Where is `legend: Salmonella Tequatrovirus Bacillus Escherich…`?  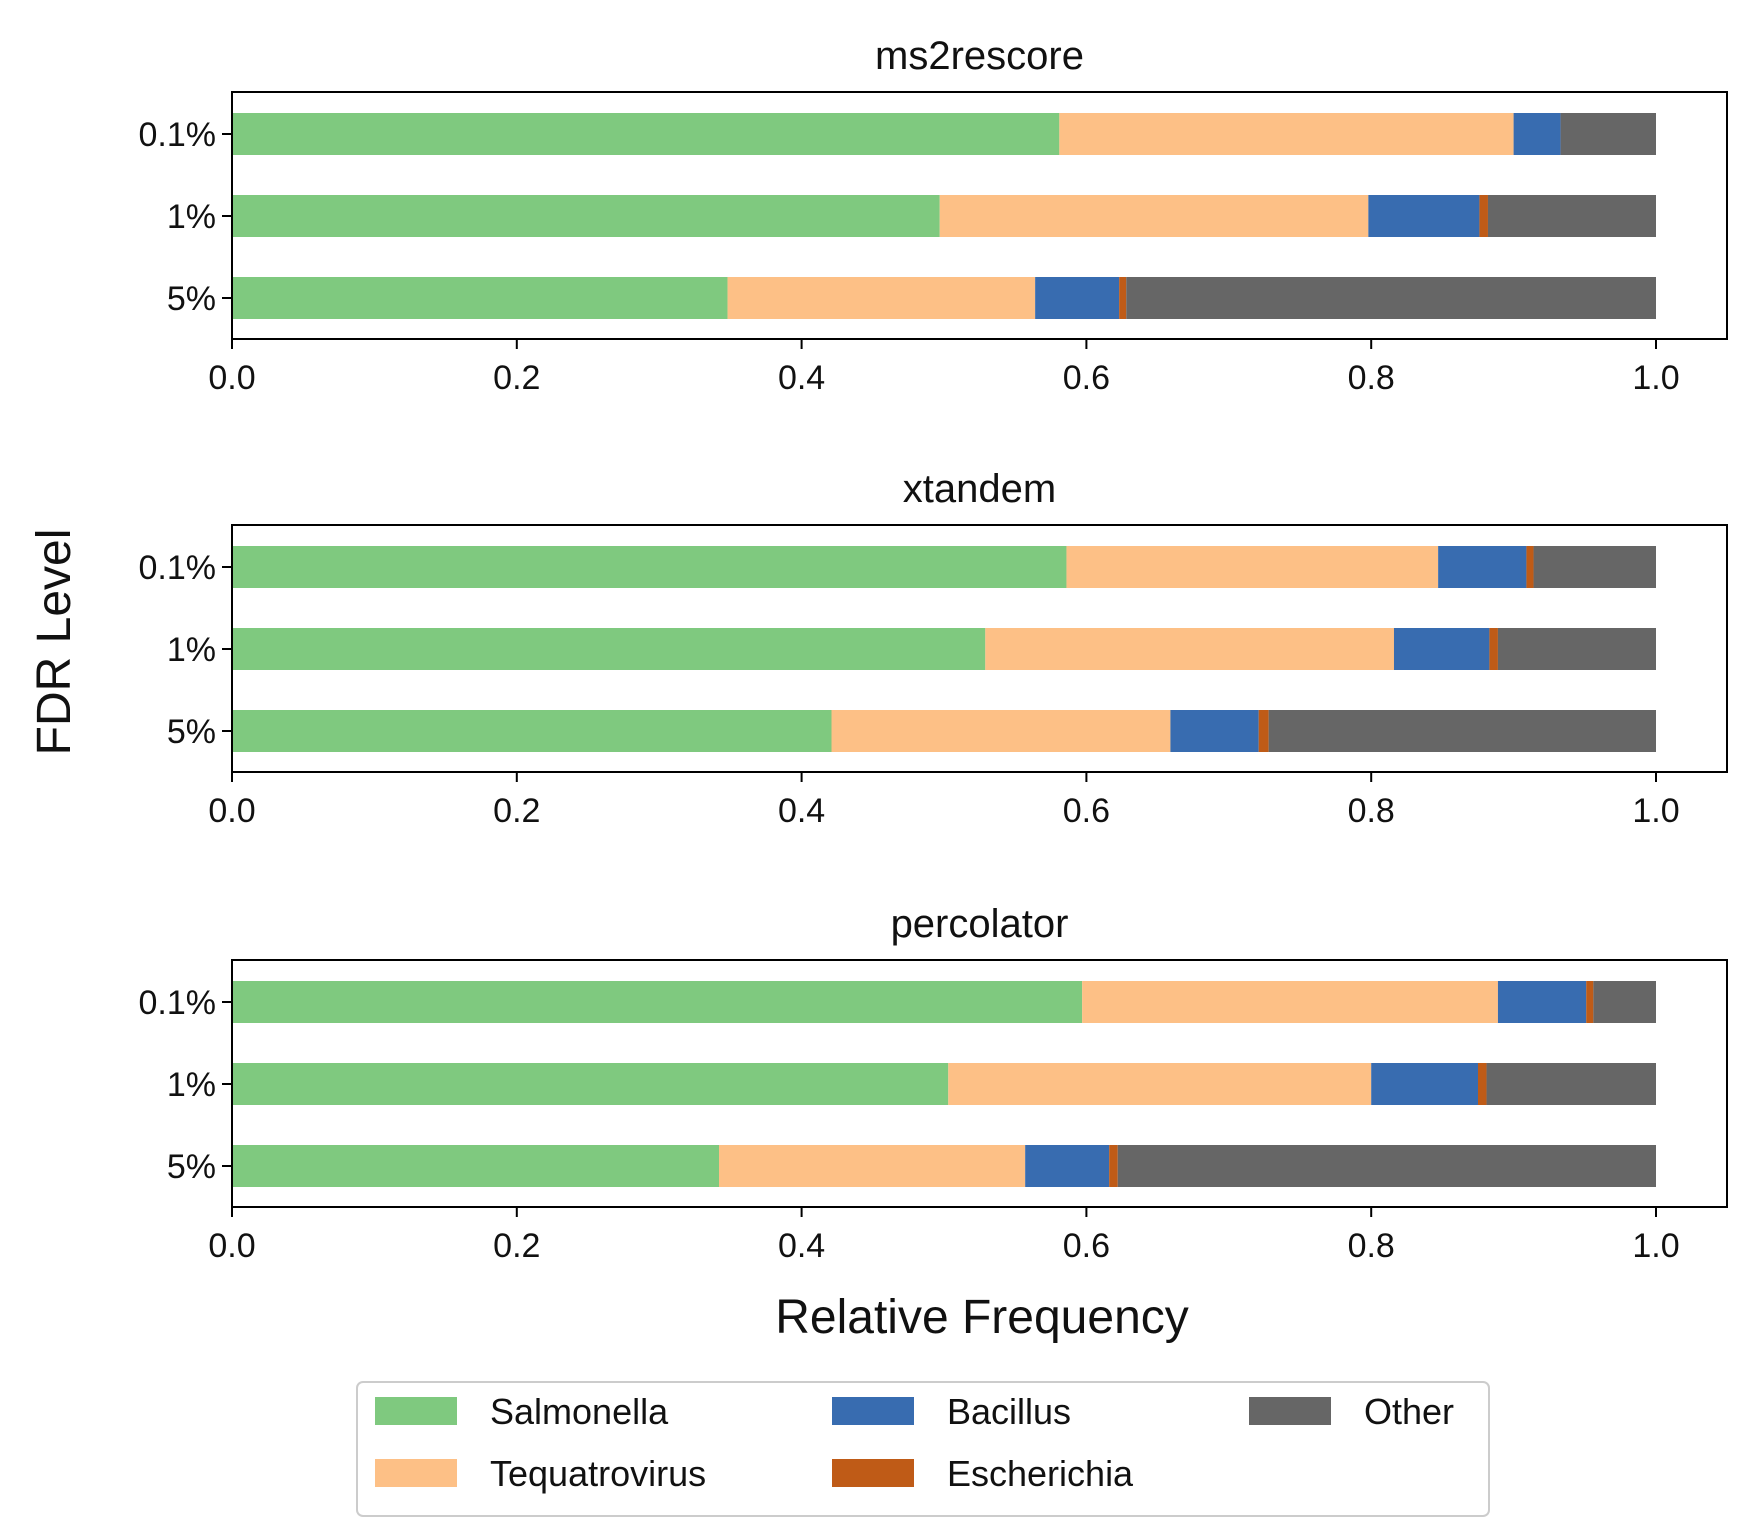 legend: Salmonella Tequatrovirus Bacillus Escherich… is located at coordinates (923, 1449).